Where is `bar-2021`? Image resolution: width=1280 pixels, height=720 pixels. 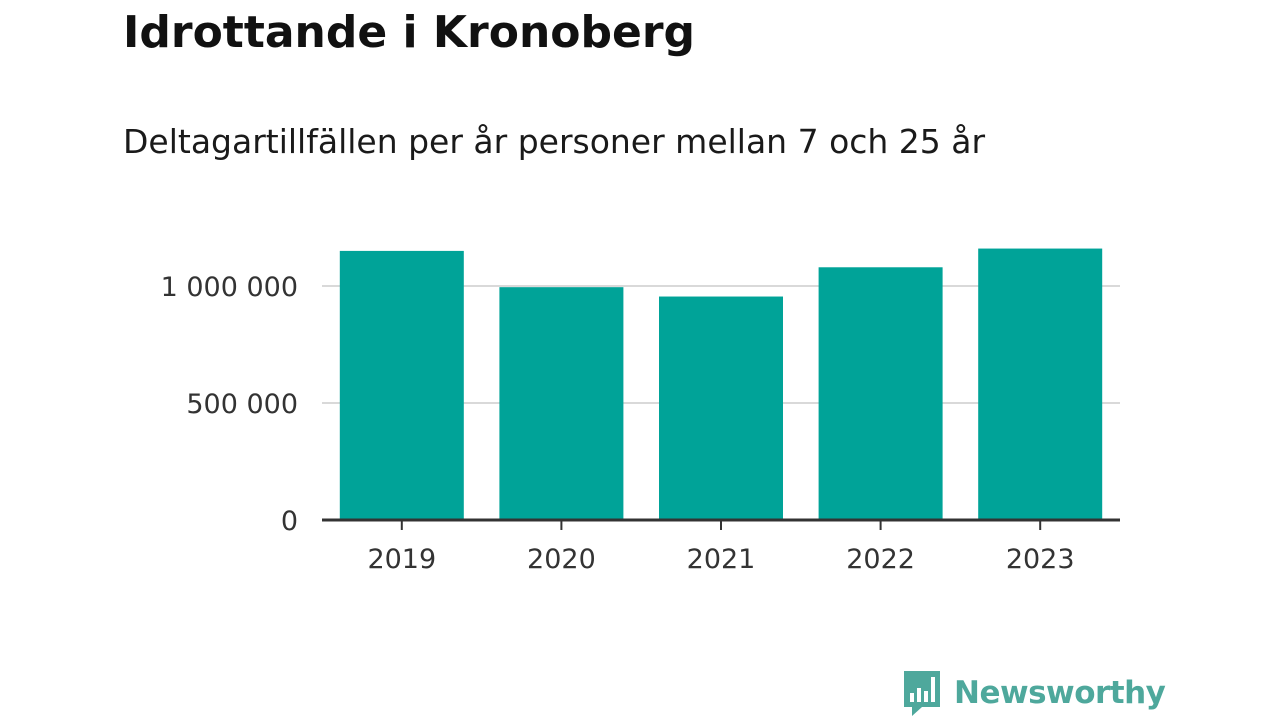 bar-2021 is located at coordinates (721, 408).